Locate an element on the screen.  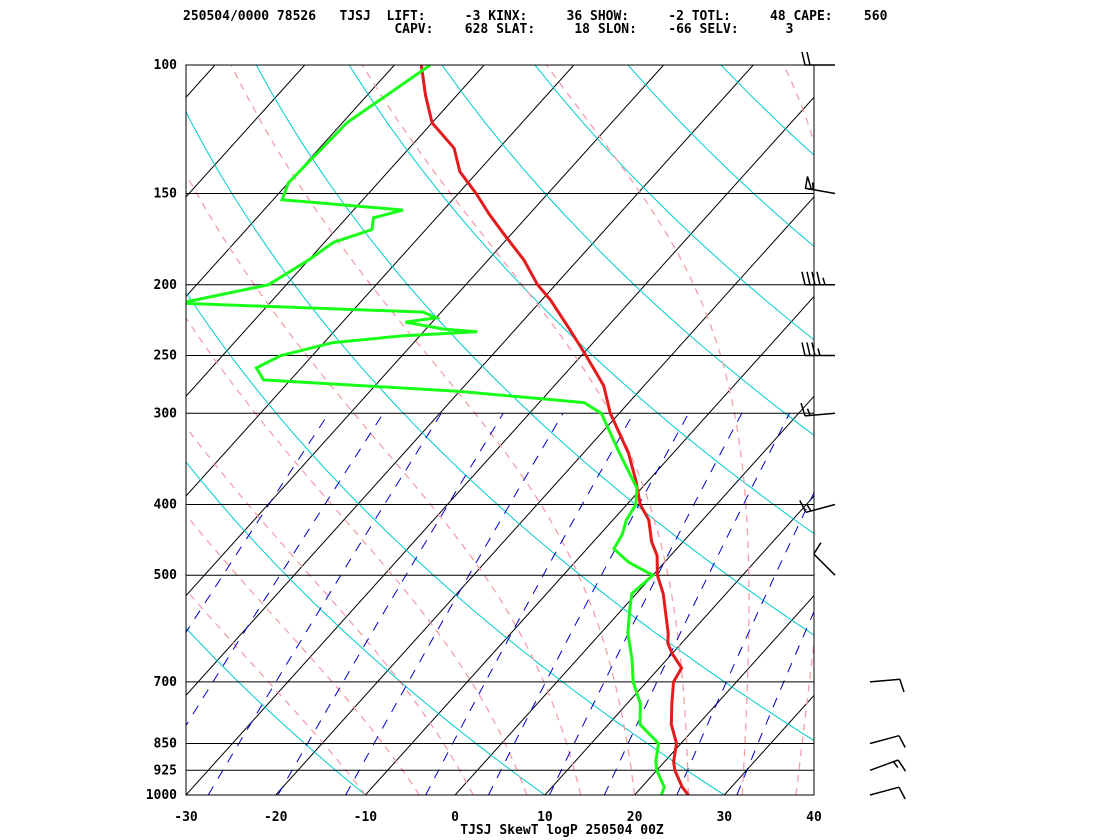
pressure-tick-label: 300 is located at coordinates (166, 413).